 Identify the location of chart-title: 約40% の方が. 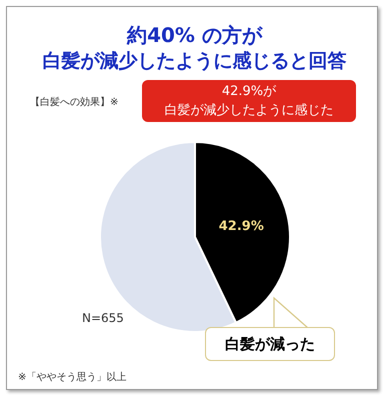
(195, 35).